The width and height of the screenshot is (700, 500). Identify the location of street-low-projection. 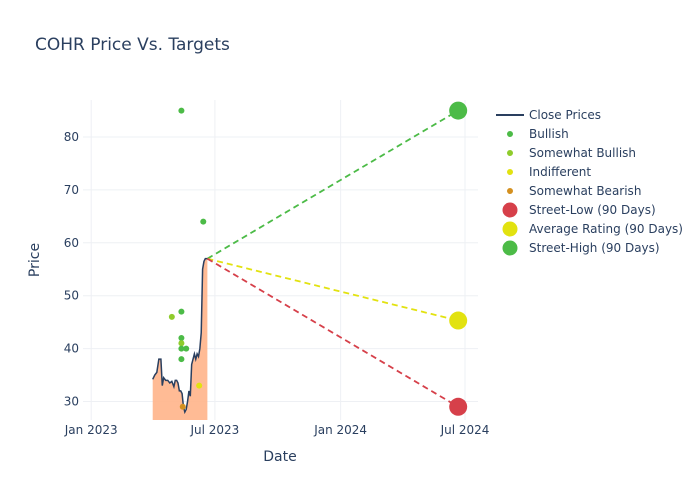
(332, 332).